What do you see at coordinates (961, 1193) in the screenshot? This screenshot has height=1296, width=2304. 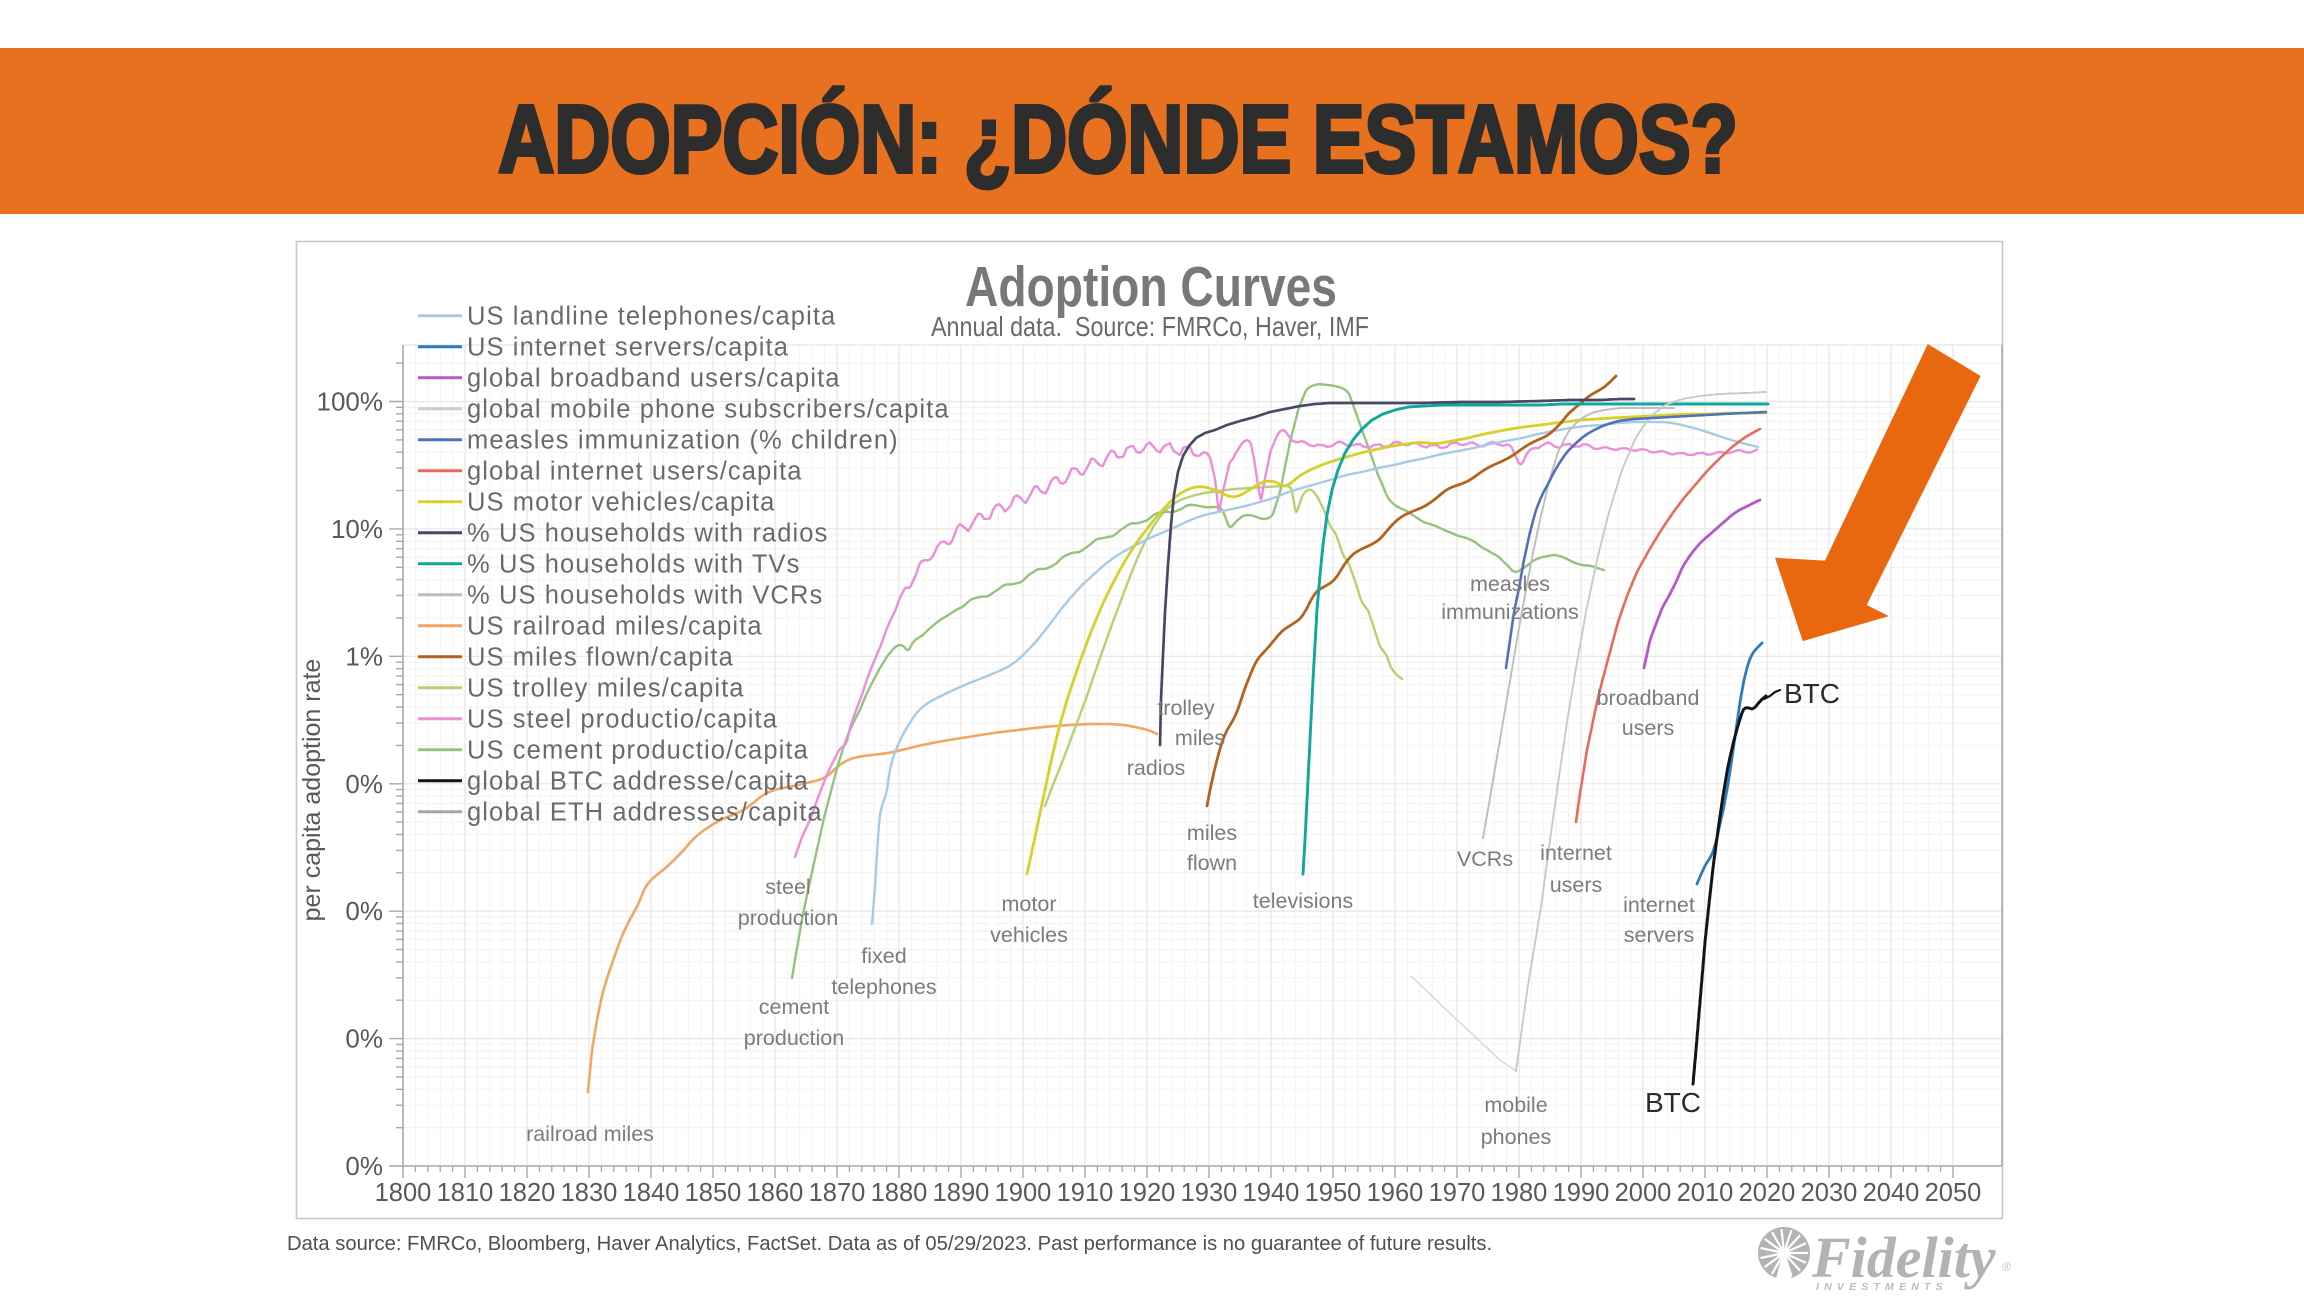 I see `svg-text: 1890` at bounding box center [961, 1193].